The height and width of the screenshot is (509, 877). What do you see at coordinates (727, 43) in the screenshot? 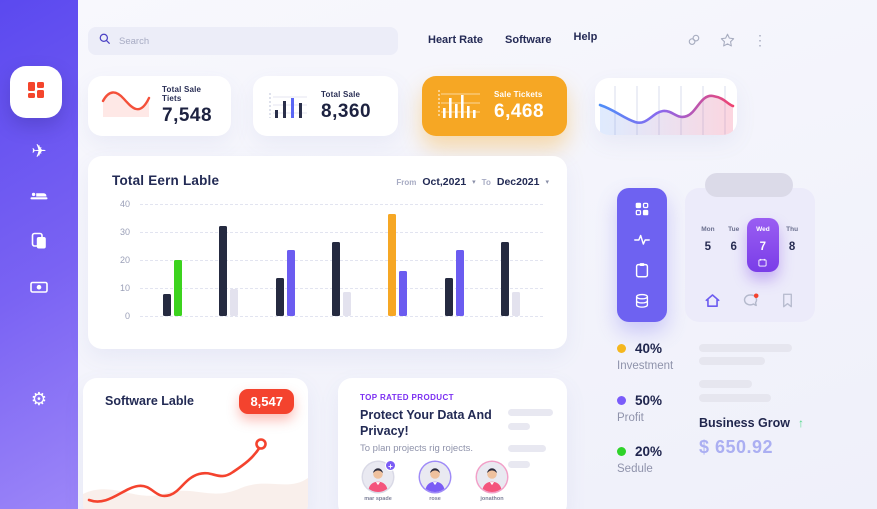
I see `star-icon` at bounding box center [727, 43].